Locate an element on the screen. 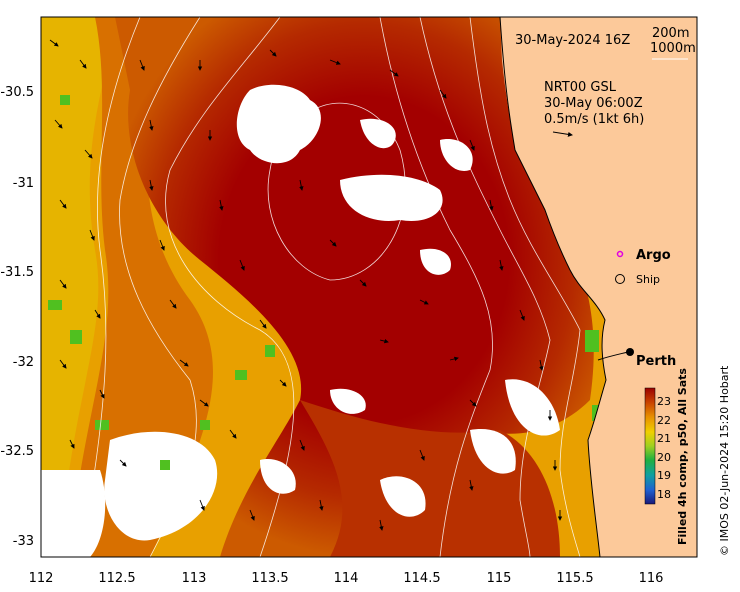 The image size is (740, 592). x-tick-label: 116 is located at coordinates (651, 578).